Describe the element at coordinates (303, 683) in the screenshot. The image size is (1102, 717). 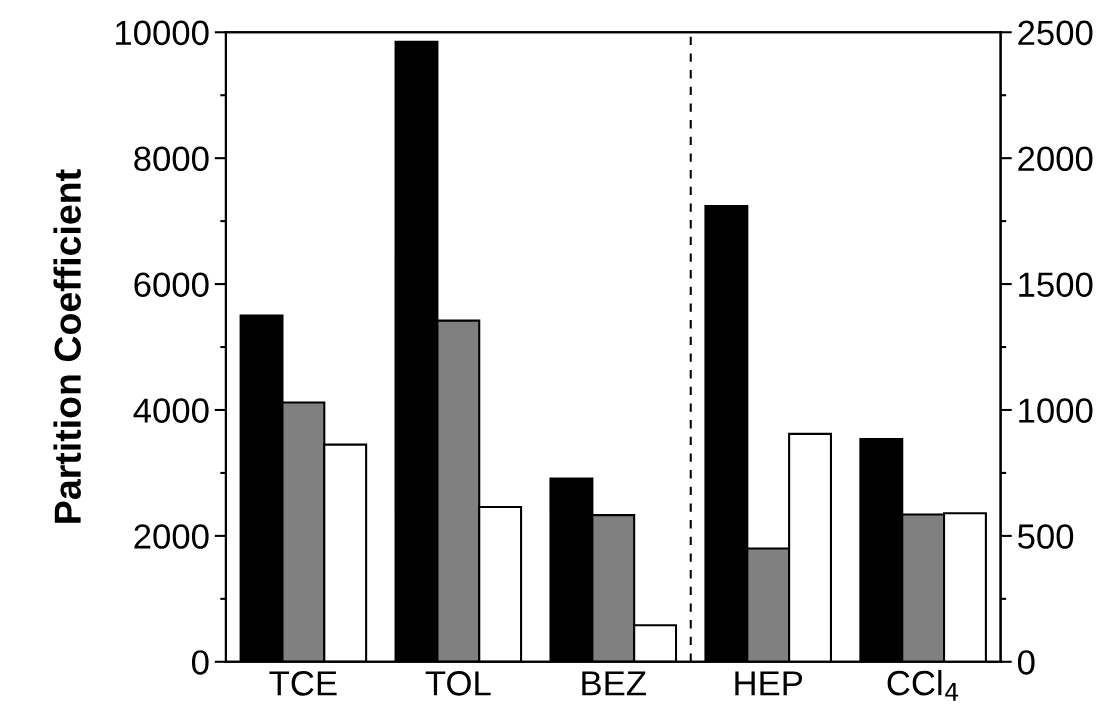
I see `x-tick-label: TCE` at that location.